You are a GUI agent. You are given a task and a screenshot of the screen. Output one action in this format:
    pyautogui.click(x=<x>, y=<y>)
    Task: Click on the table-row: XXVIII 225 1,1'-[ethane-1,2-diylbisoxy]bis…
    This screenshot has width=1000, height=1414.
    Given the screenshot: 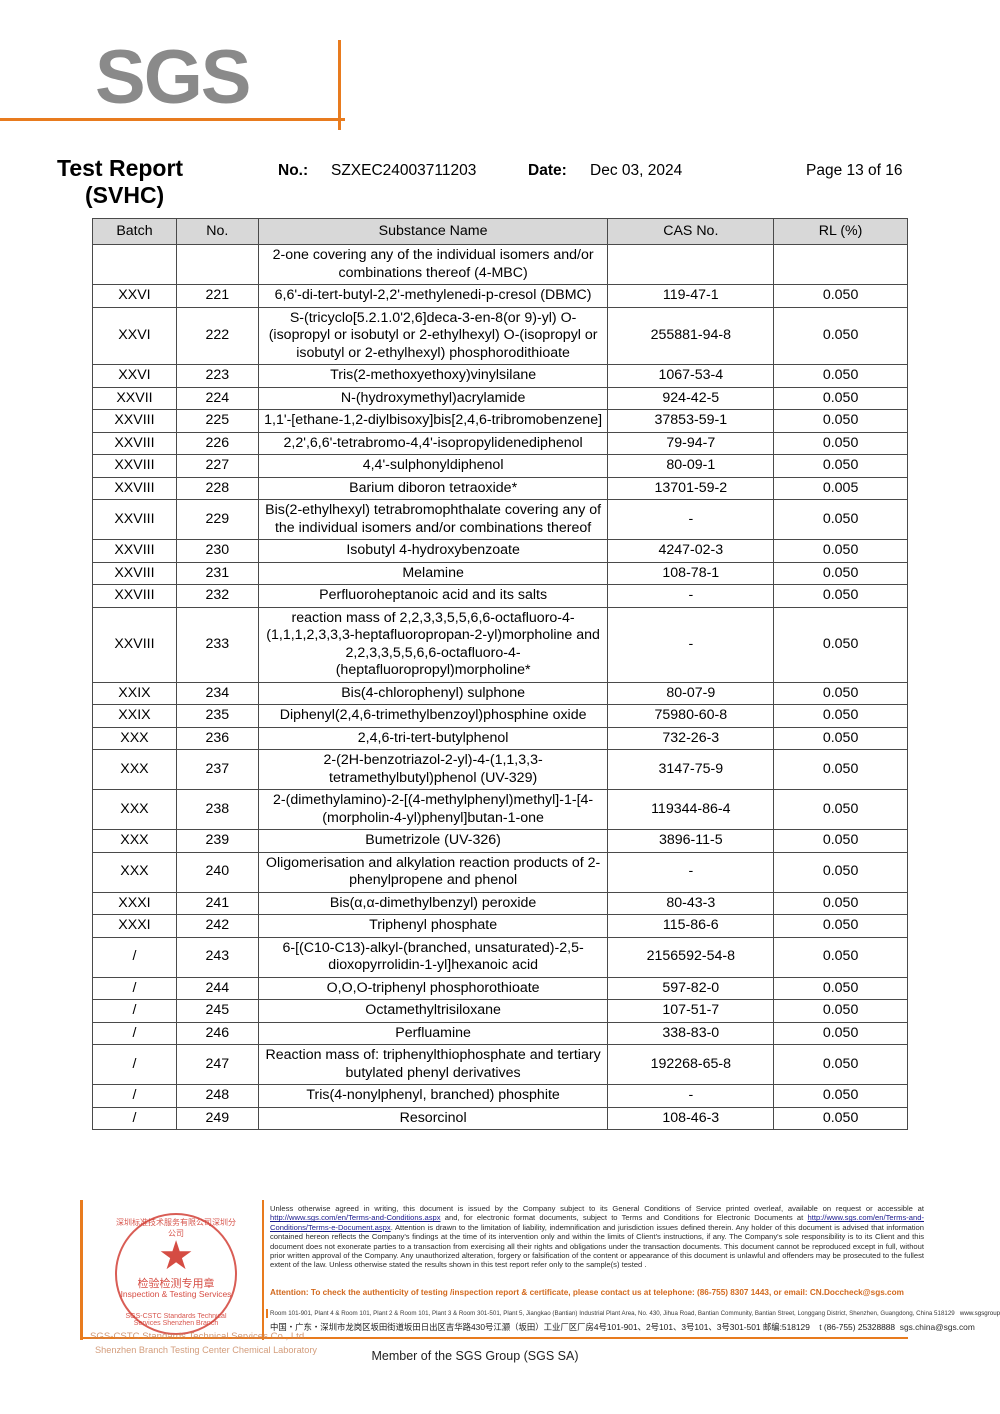 What is the action you would take?
    pyautogui.click(x=500, y=421)
    